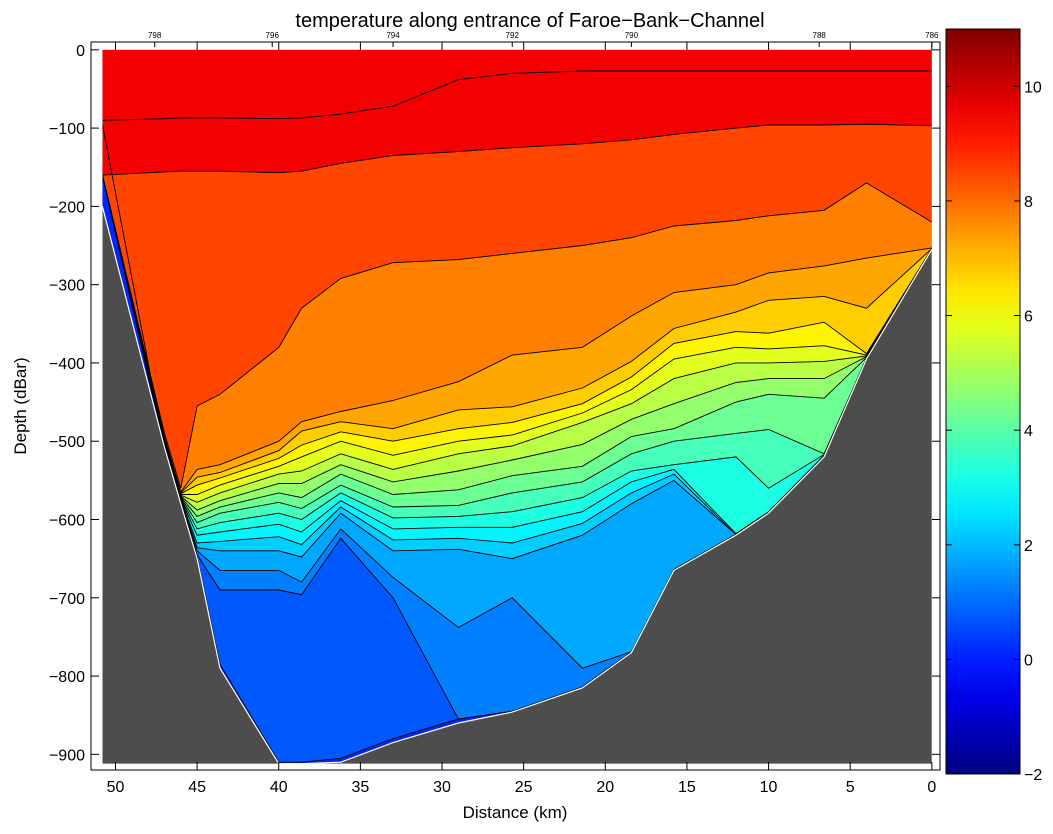 This screenshot has height=834, width=1053. Describe the element at coordinates (67, 442) in the screenshot. I see `y-tick-label: −500` at that location.